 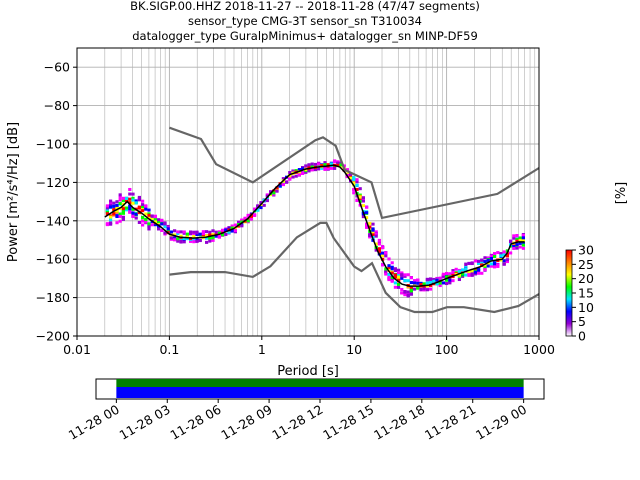 What do you see at coordinates (586, 278) in the screenshot?
I see `colorbar-tick-label: 20` at bounding box center [586, 278].